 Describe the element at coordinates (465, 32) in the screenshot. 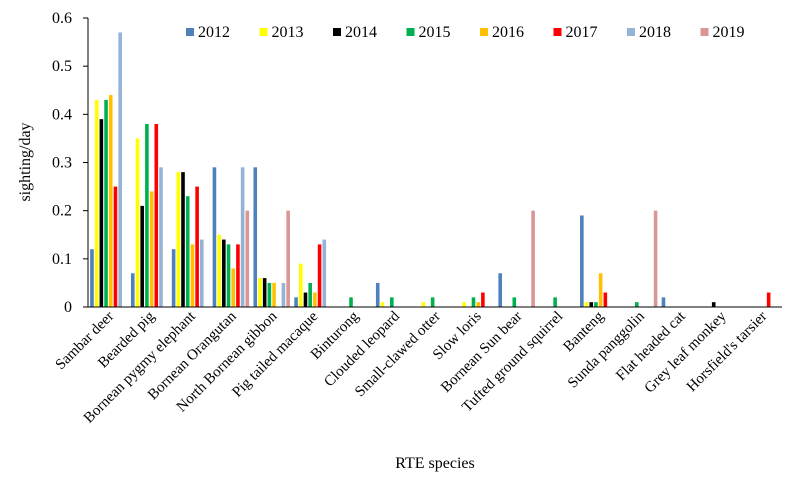

I see `legend: 2012 2013 2014 2015 2016 2017 2018 2019` at that location.